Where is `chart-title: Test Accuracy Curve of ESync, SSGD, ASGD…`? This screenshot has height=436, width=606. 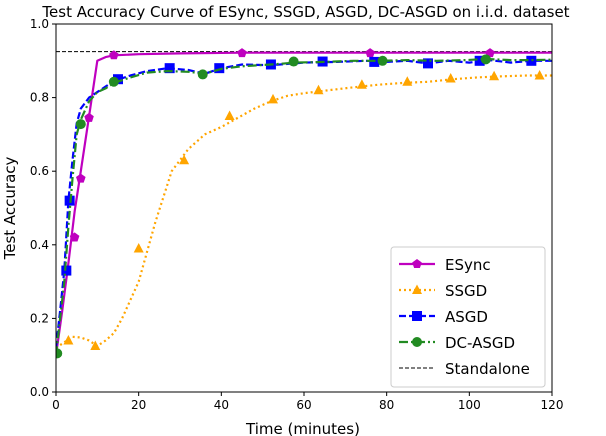 chart-title: Test Accuracy Curve of ESync, SSGD, ASGD… is located at coordinates (305, 12).